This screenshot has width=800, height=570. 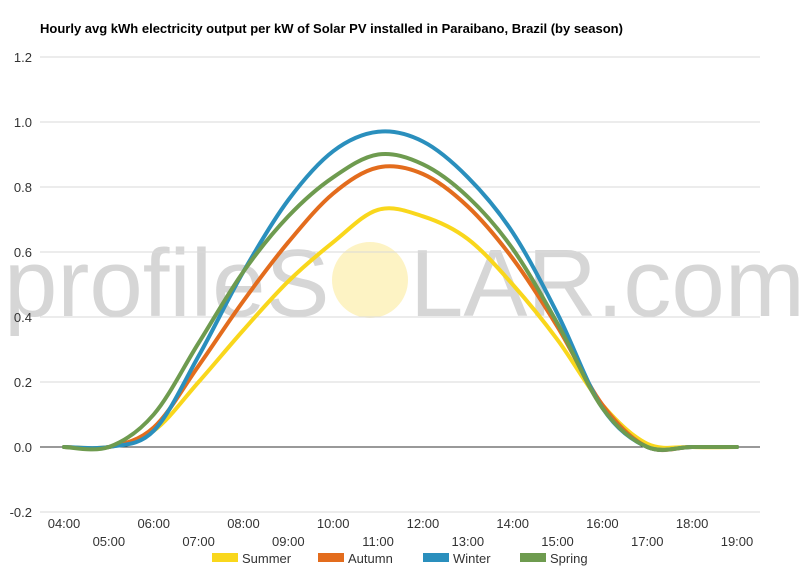 I want to click on x-tick-label: 09:00, so click(x=288, y=541).